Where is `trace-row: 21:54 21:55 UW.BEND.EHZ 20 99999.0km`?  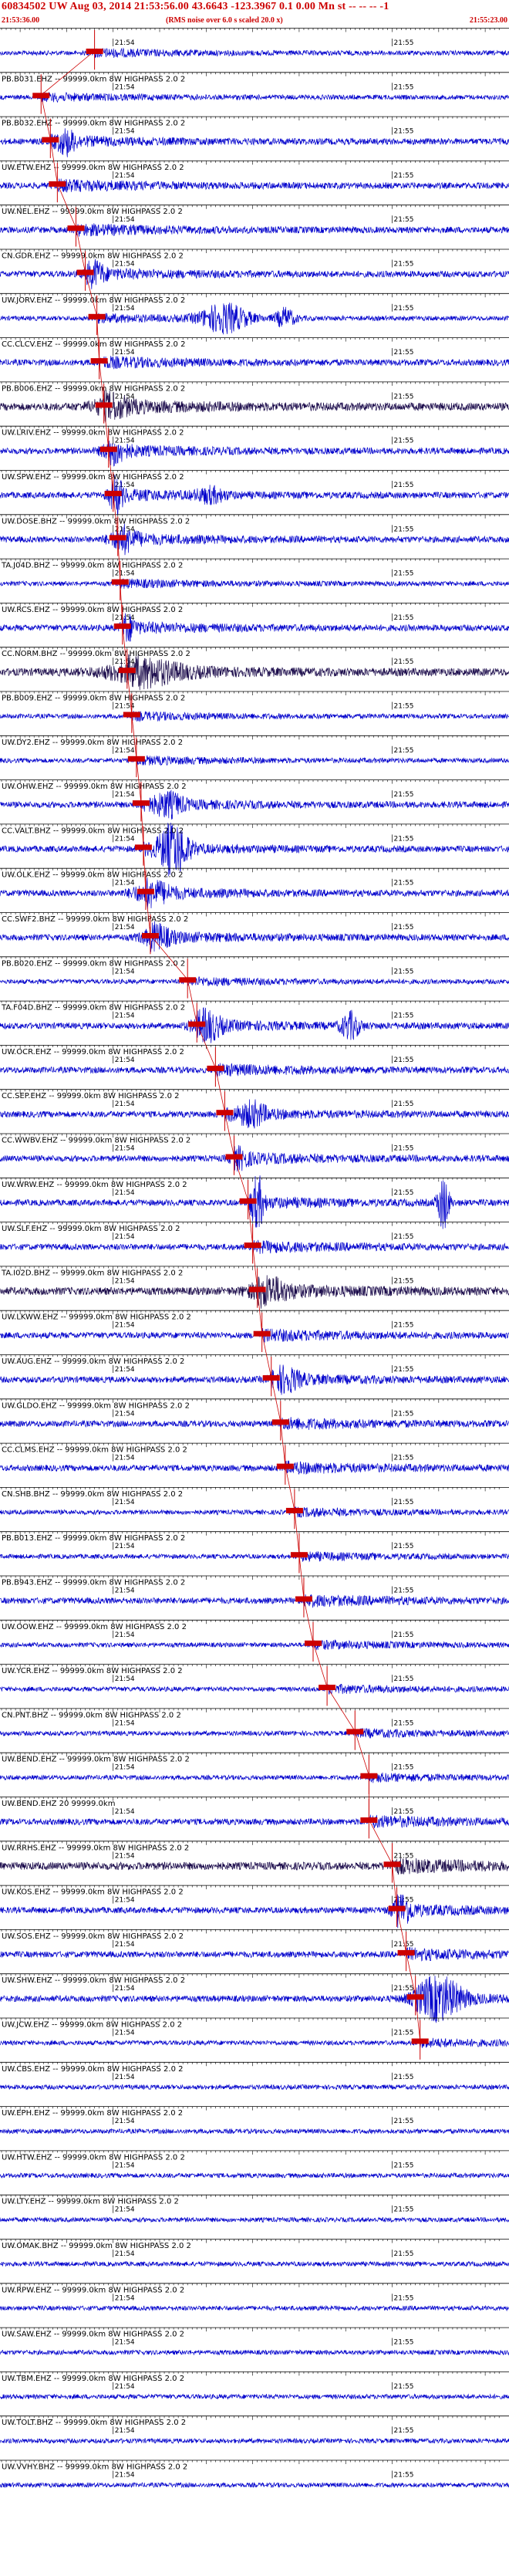
trace-row: 21:54 21:55 UW.BEND.EHZ 20 99999.0km is located at coordinates (254, 1818).